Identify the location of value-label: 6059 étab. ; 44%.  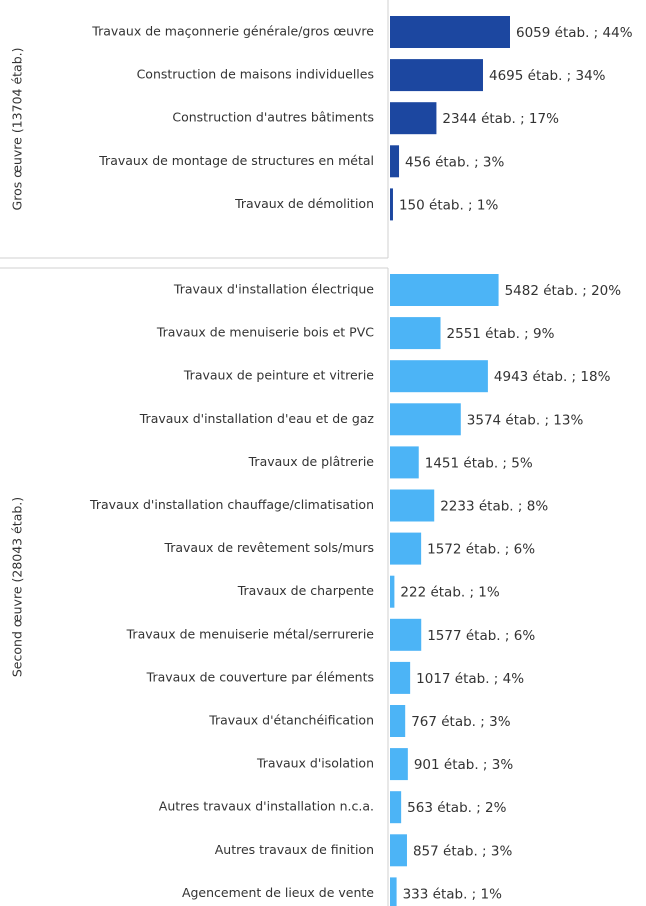
(574, 33).